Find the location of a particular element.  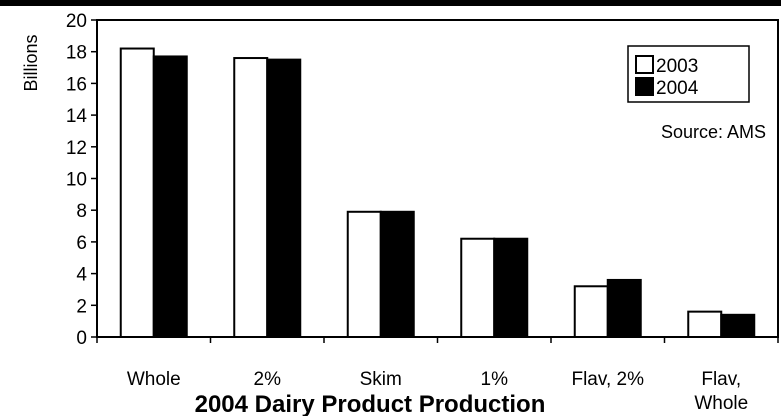

y-axis-label: Billions is located at coordinates (31, 62).